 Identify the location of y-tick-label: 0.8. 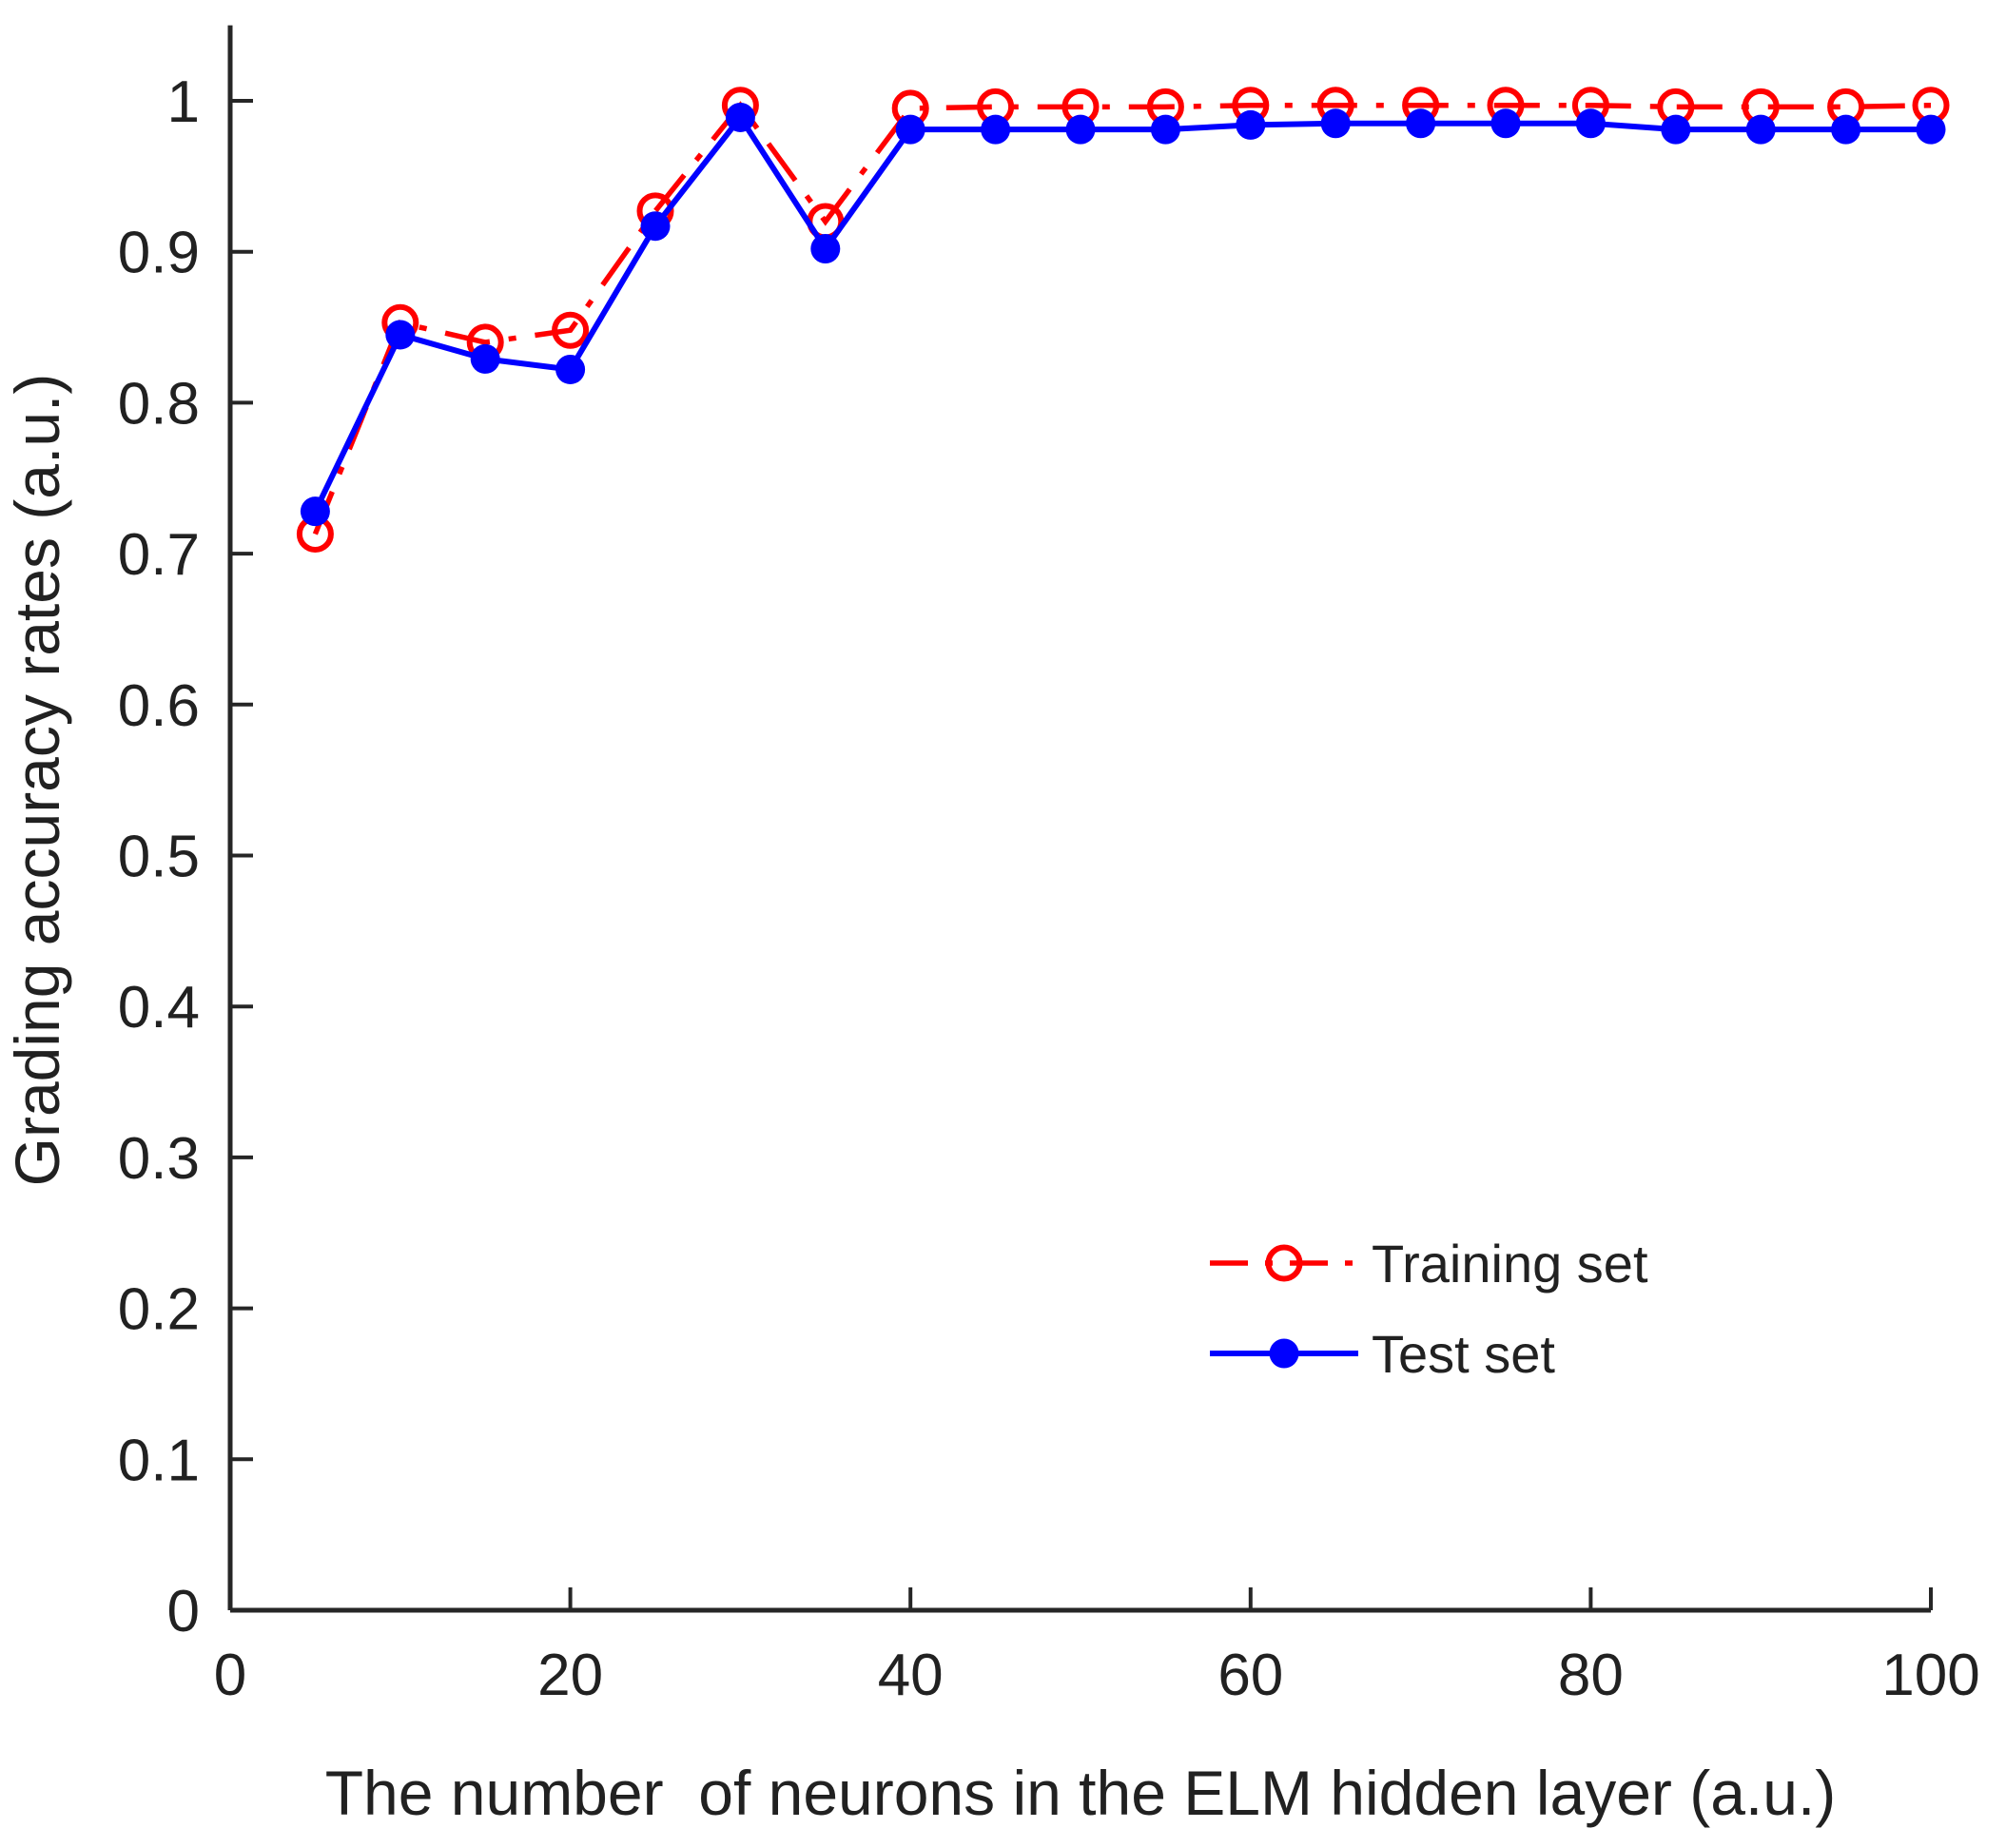
(159, 404).